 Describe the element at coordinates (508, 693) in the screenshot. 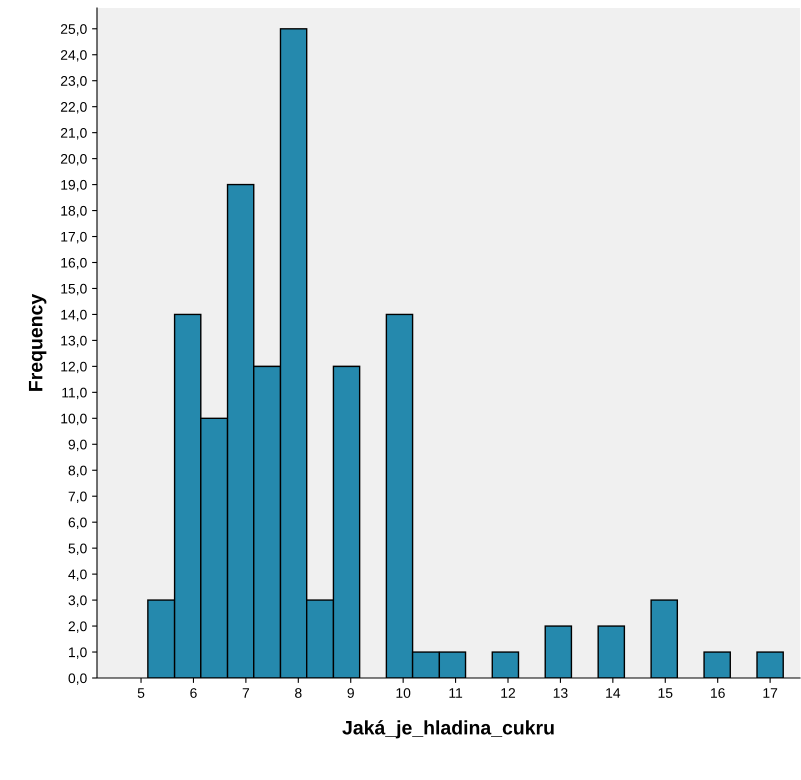

I see `x-tick-label: 12` at that location.